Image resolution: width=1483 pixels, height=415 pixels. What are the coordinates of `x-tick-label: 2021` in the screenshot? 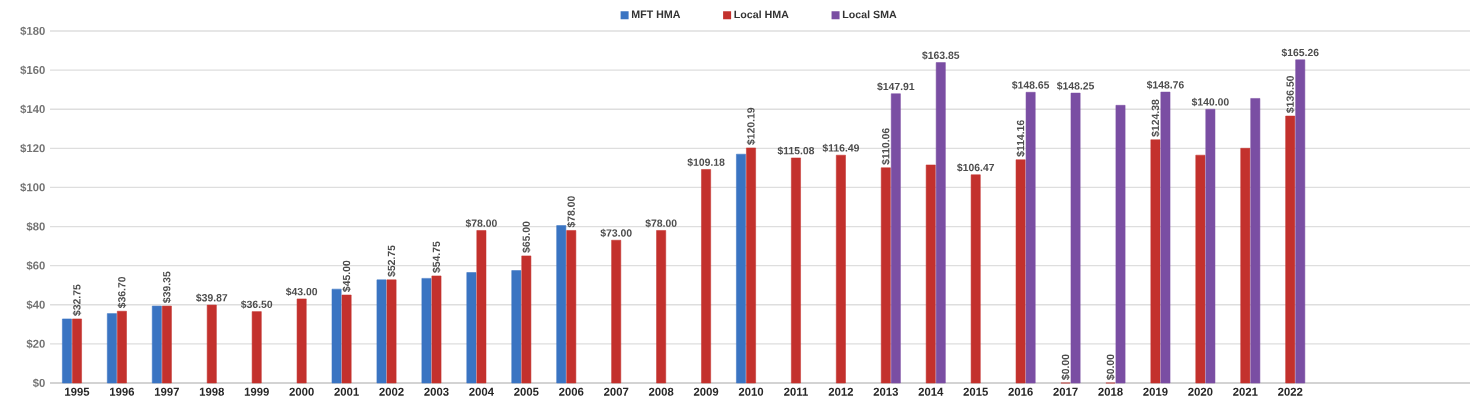 It's located at (1245, 391).